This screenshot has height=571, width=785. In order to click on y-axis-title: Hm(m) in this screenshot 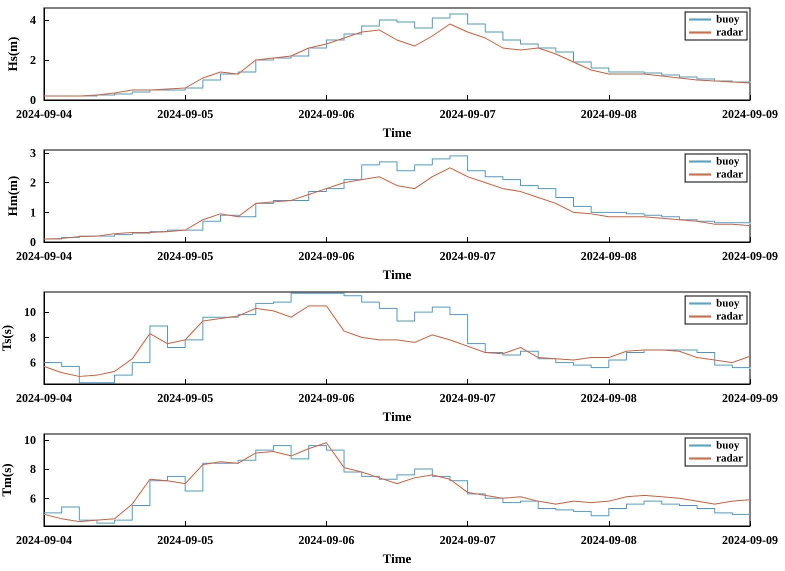, I will do `click(12, 196)`.